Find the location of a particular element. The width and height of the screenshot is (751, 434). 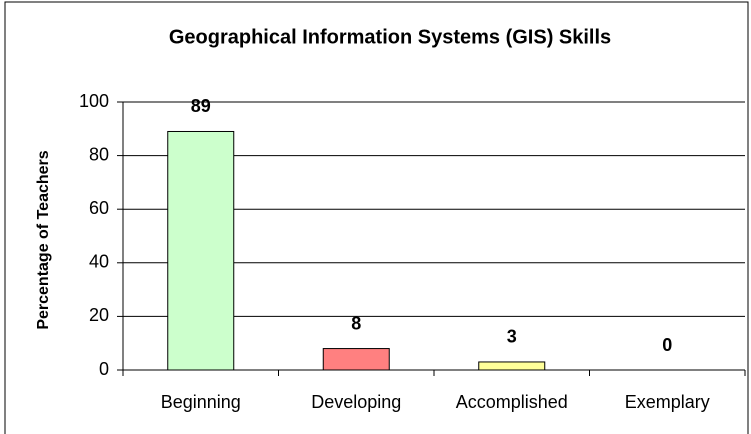

value-label: 89 is located at coordinates (201, 106).